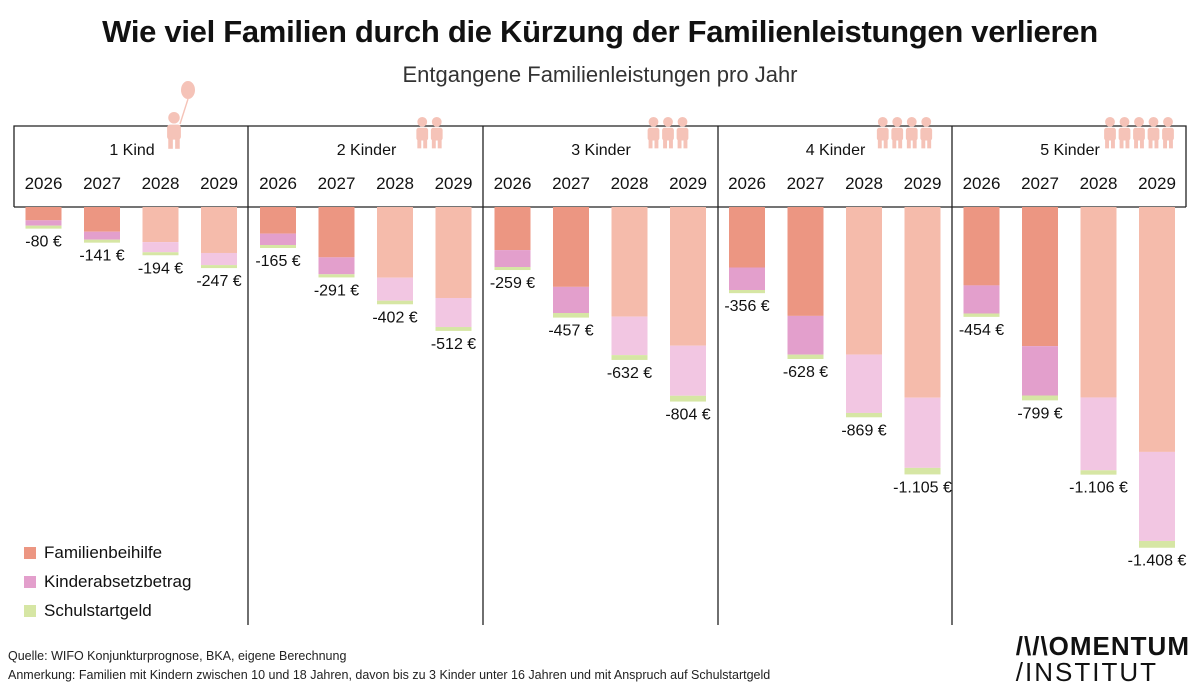 The height and width of the screenshot is (689, 1200). I want to click on group-label: 3 Kinder, so click(601, 150).